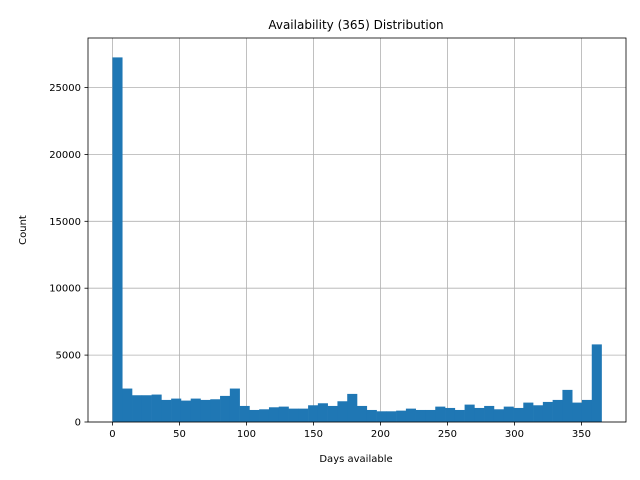 The height and width of the screenshot is (480, 640). Describe the element at coordinates (65, 289) in the screenshot. I see `y-tick-label: 10000` at that location.